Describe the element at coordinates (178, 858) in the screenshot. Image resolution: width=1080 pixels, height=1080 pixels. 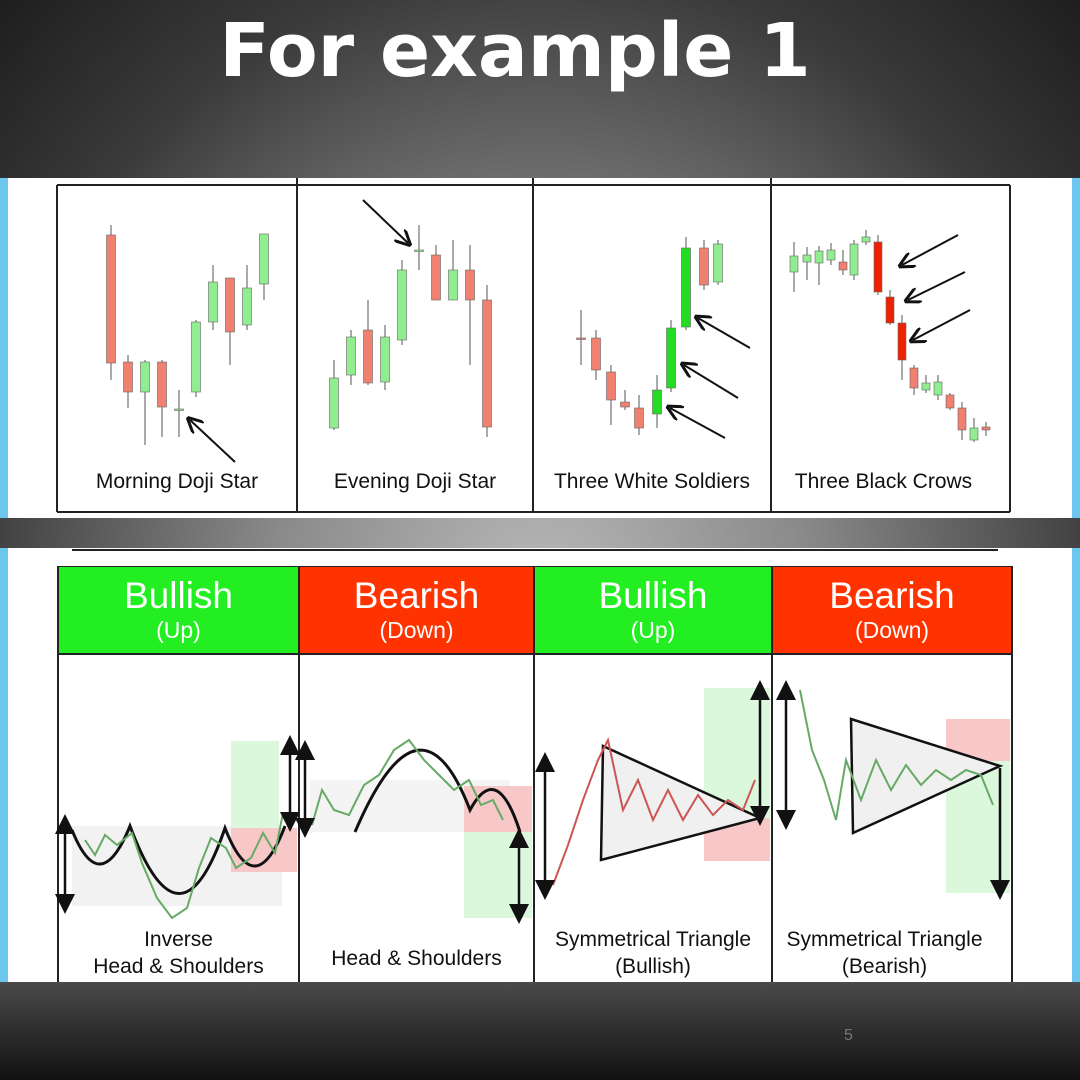
I see `inverse-head-shoulders-curve` at that location.